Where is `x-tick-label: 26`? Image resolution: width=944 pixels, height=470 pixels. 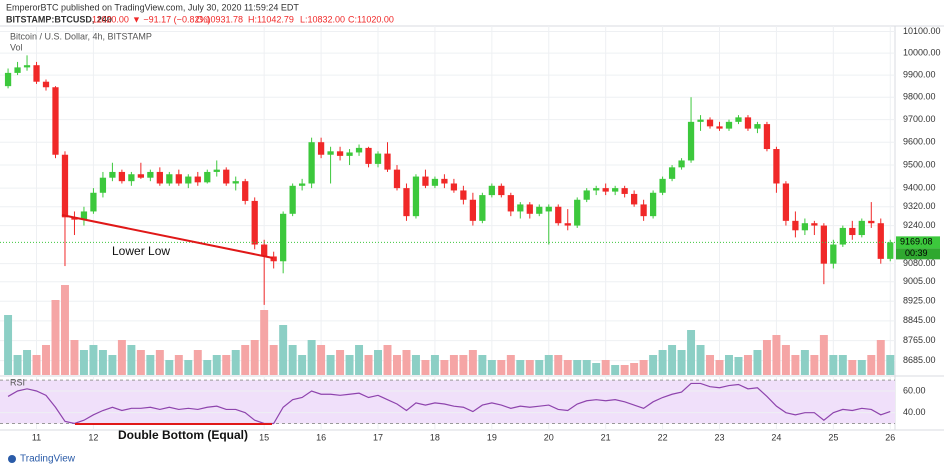 x-tick-label: 26 is located at coordinates (890, 437).